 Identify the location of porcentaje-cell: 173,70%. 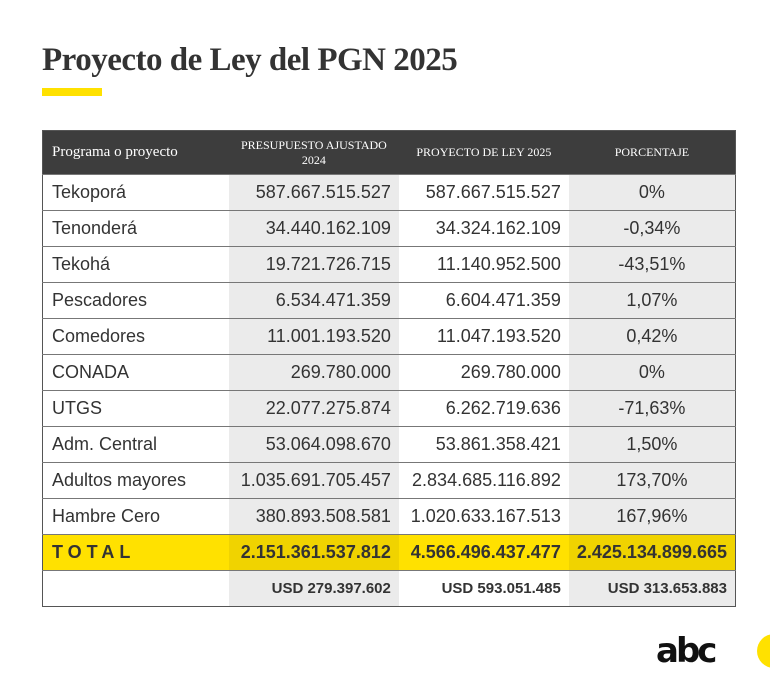
(652, 480).